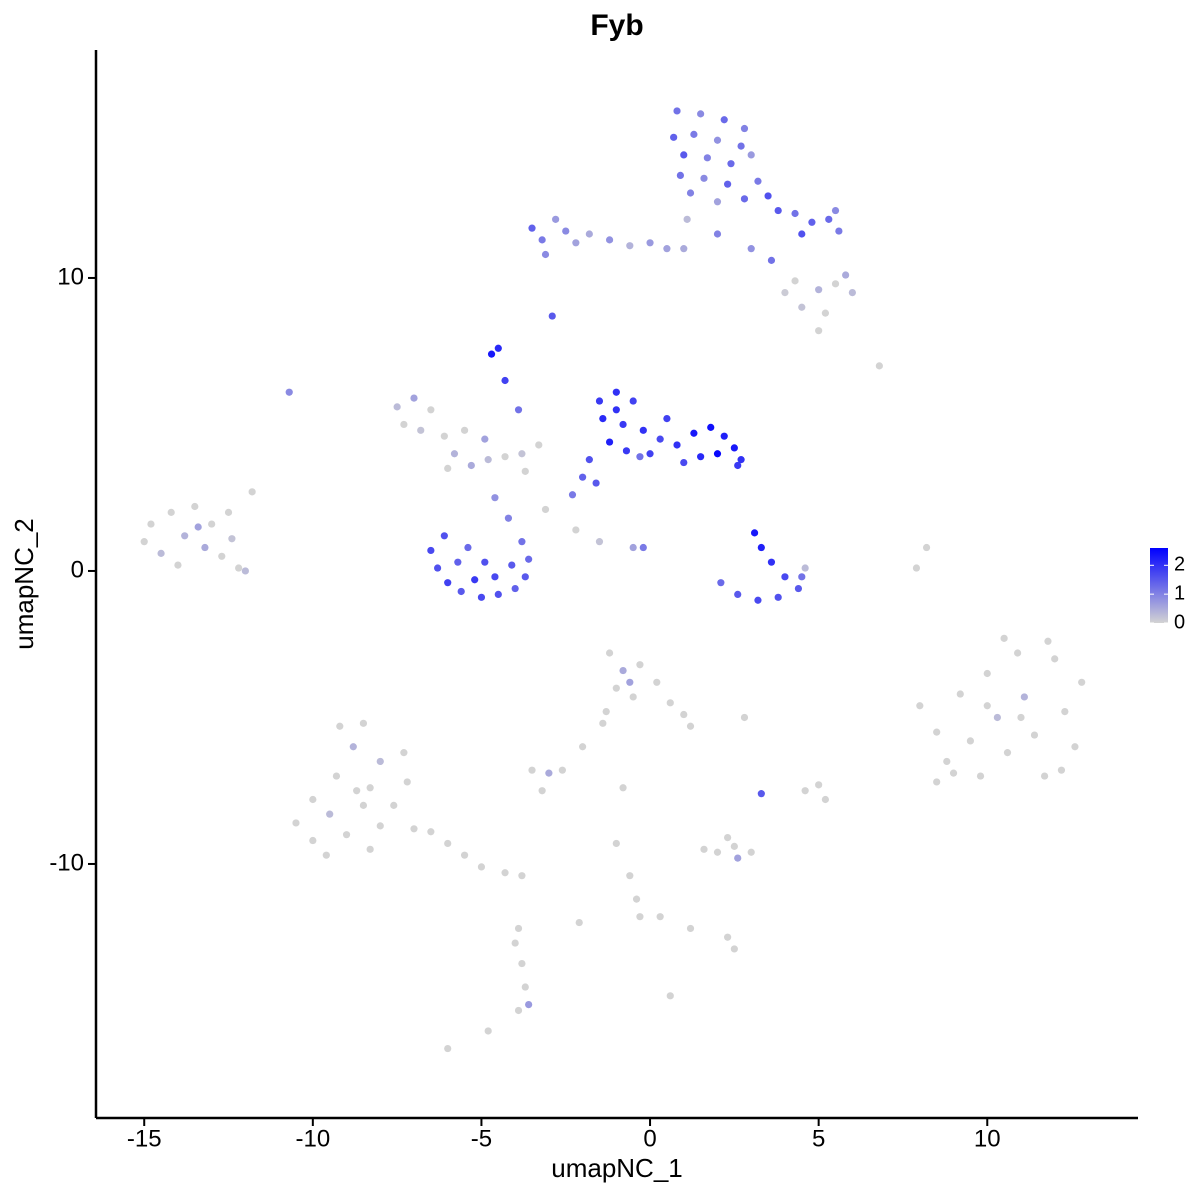  I want to click on y-tick-label: 0, so click(77, 569).